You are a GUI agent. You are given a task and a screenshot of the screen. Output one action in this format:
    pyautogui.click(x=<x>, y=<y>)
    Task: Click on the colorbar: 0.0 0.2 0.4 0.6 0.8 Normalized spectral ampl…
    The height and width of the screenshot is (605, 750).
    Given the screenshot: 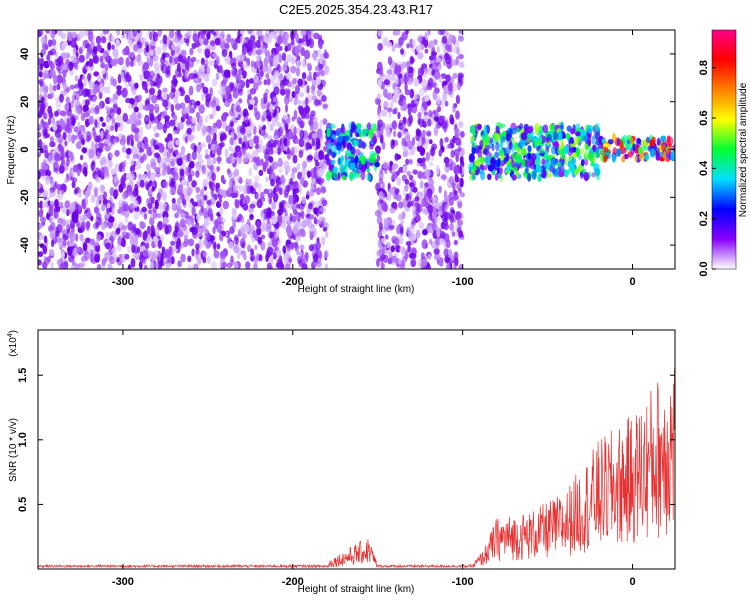 What is the action you would take?
    pyautogui.click(x=723, y=153)
    